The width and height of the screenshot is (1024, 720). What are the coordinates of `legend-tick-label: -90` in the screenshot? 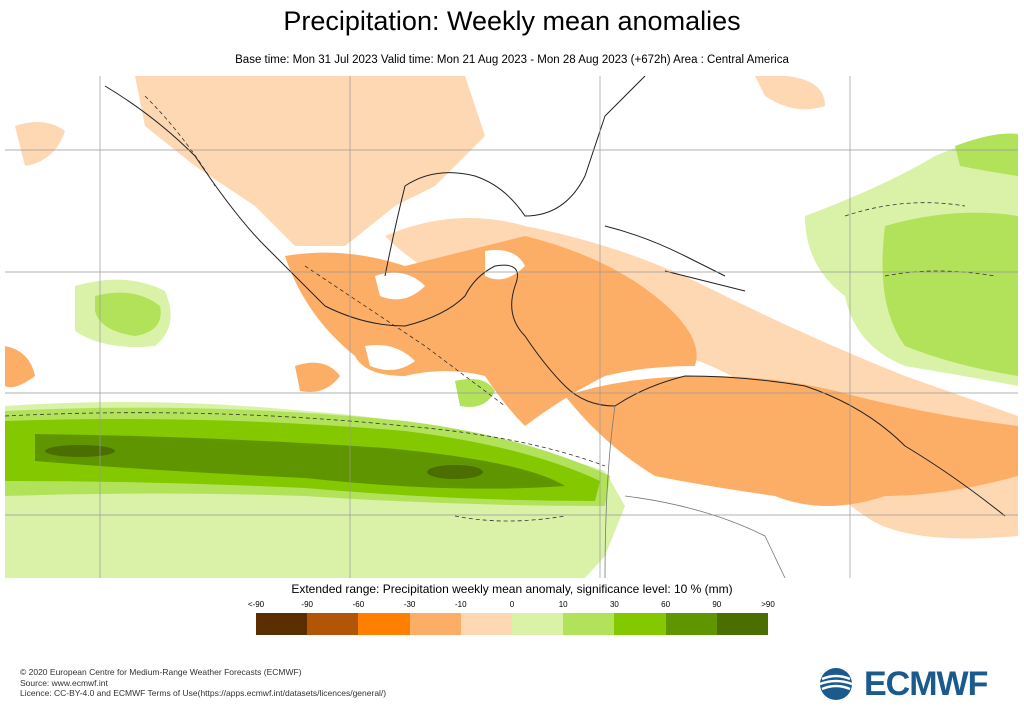 It's located at (307, 604).